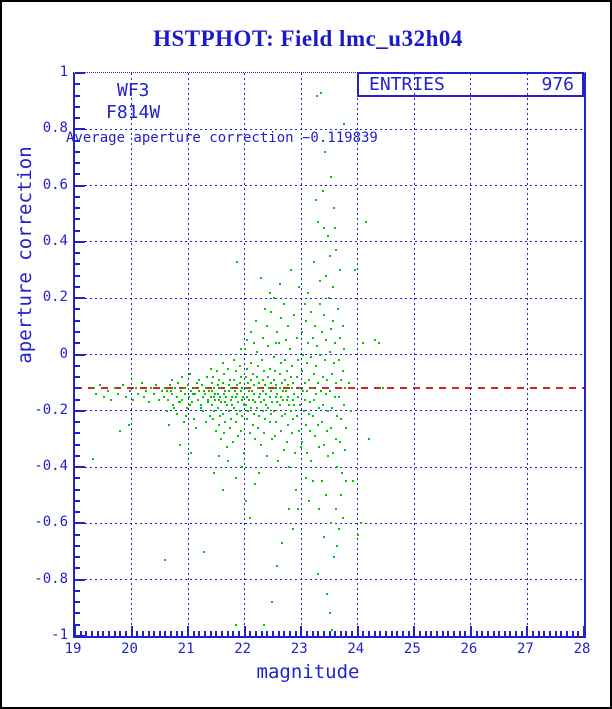 This screenshot has width=612, height=709. Describe the element at coordinates (243, 649) in the screenshot. I see `x-tick-label-22: 22` at that location.